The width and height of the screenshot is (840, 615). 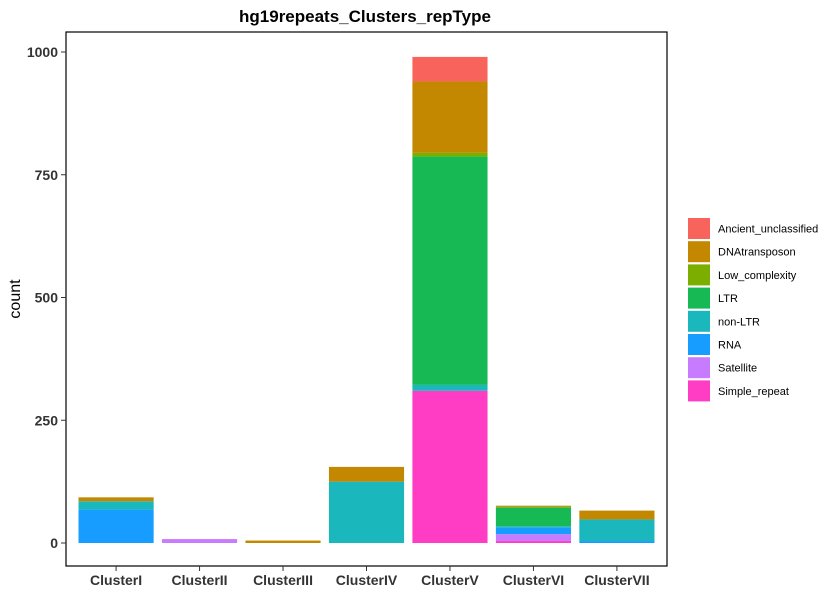 What do you see at coordinates (533, 527) in the screenshot?
I see `bar-clustervi-non-ltr` at bounding box center [533, 527].